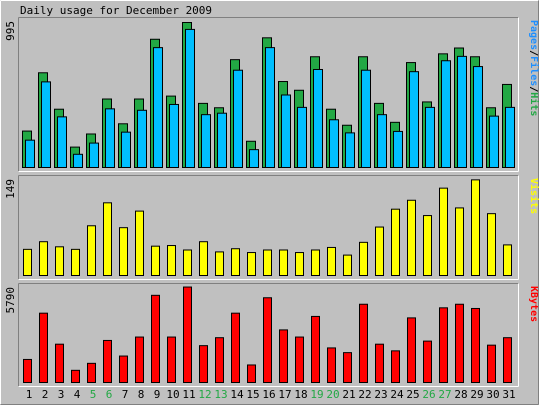  What do you see at coordinates (533, 71) in the screenshot?
I see `legend-segment: Files` at bounding box center [533, 71].